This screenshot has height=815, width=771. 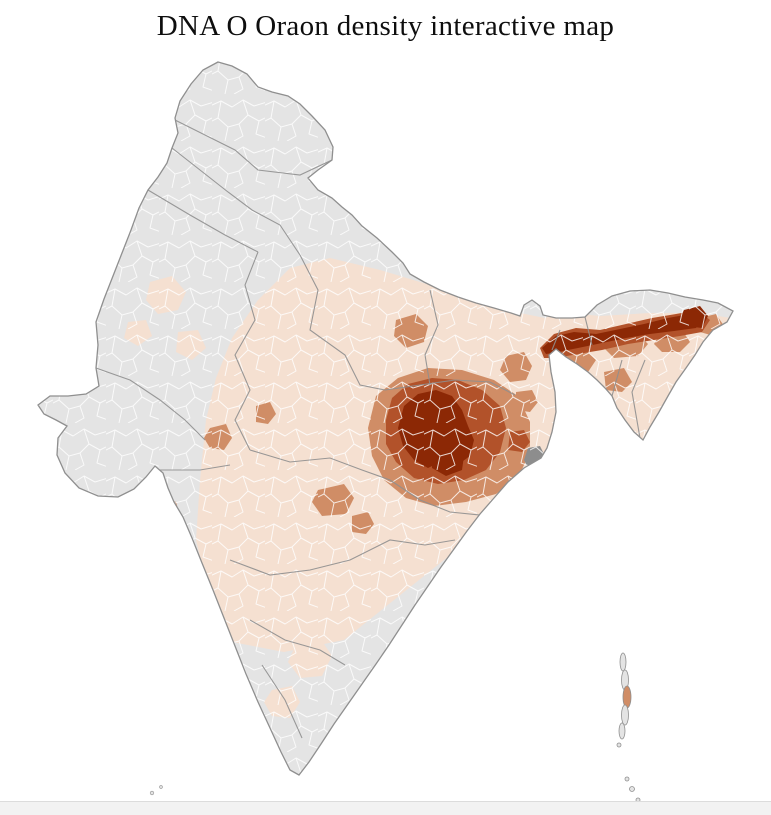 I want to click on lakshadweep-islands, so click(x=156, y=790).